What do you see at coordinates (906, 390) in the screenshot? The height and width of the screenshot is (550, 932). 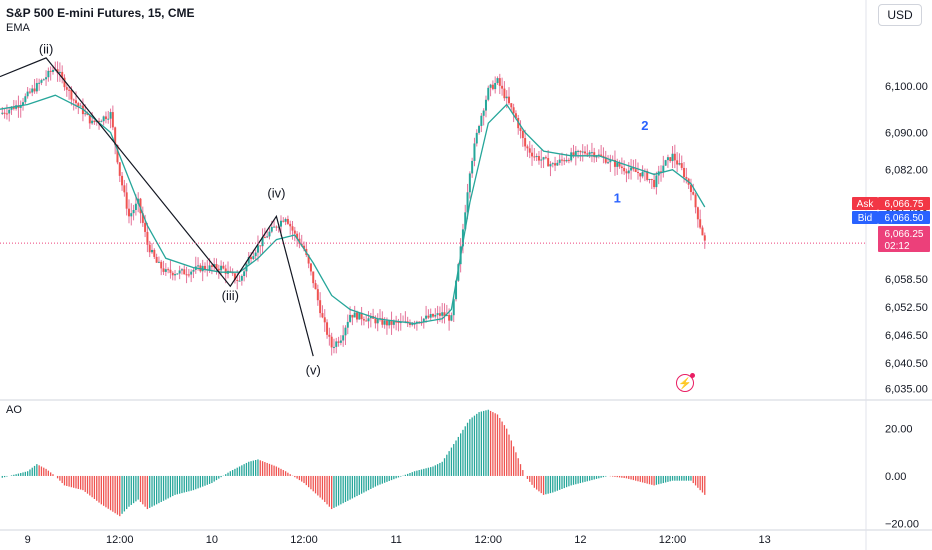 I see `price-tick-label: 6,035.00` at bounding box center [906, 390].